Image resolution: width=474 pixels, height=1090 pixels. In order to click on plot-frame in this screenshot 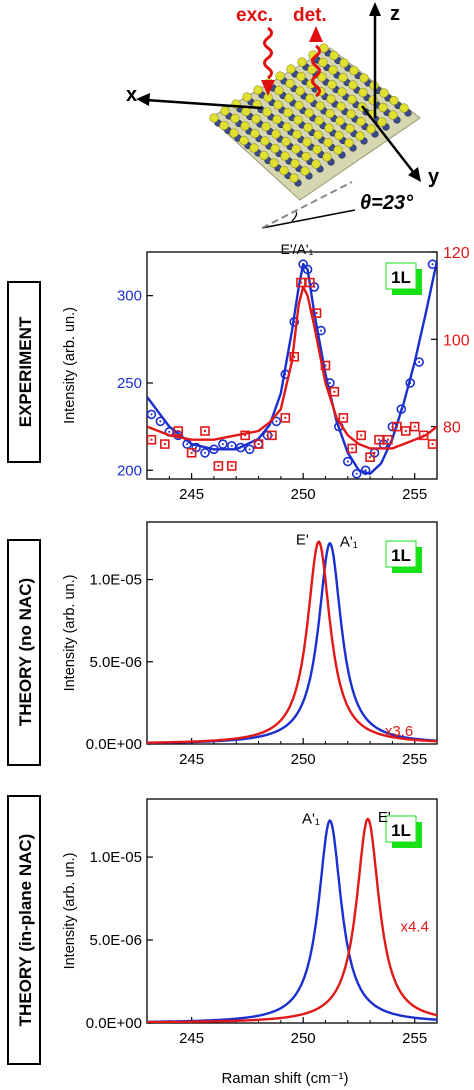, I will do `click(292, 633)`.